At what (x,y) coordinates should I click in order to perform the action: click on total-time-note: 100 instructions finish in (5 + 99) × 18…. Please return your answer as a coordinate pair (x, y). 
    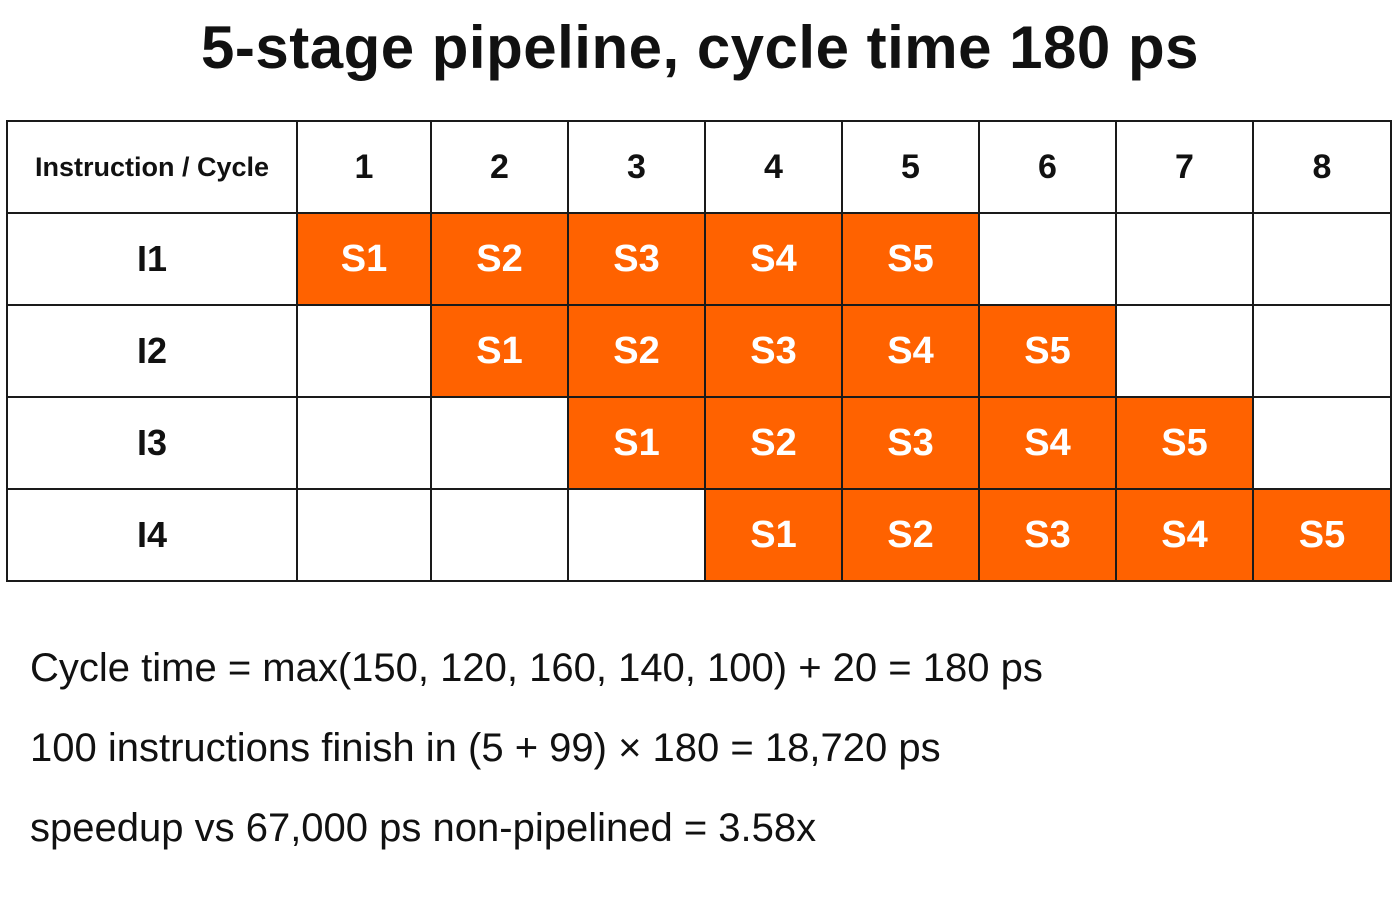
    Looking at the image, I should click on (485, 748).